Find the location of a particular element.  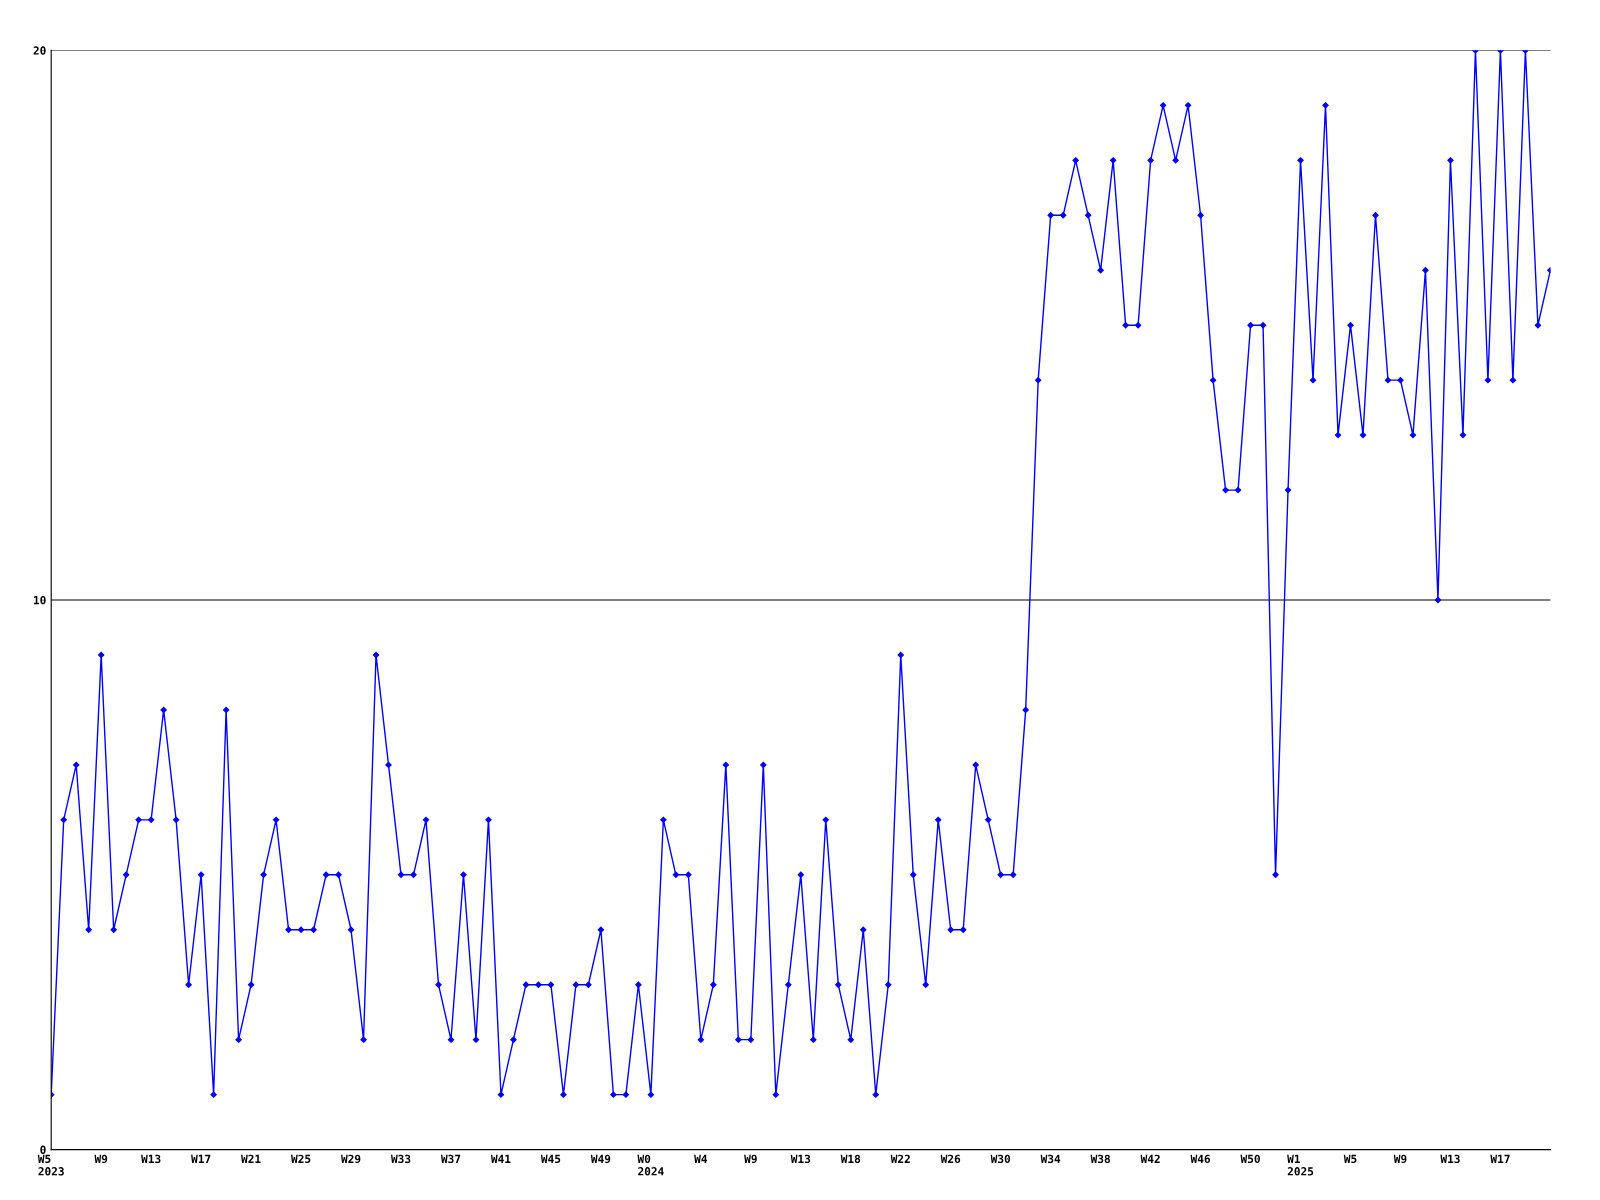

x-tick-label: W25 is located at coordinates (301, 1159).